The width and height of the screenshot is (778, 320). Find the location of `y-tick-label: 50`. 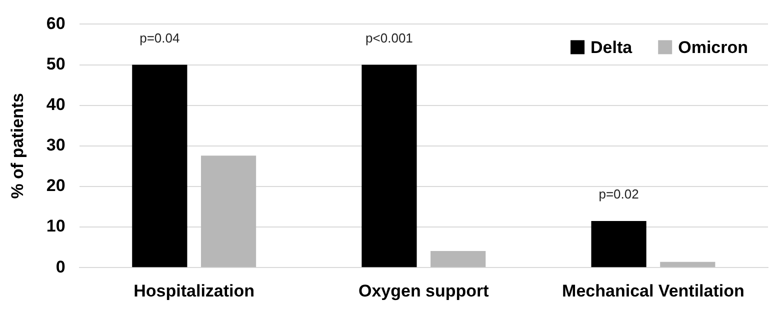

y-tick-label: 50 is located at coordinates (56, 64).